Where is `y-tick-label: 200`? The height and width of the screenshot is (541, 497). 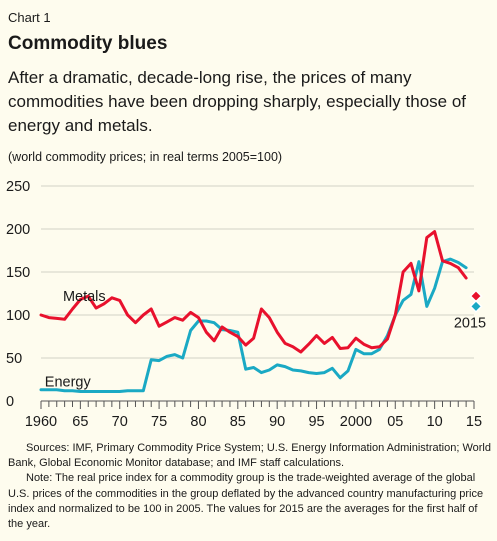 y-tick-label: 200 is located at coordinates (18, 230).